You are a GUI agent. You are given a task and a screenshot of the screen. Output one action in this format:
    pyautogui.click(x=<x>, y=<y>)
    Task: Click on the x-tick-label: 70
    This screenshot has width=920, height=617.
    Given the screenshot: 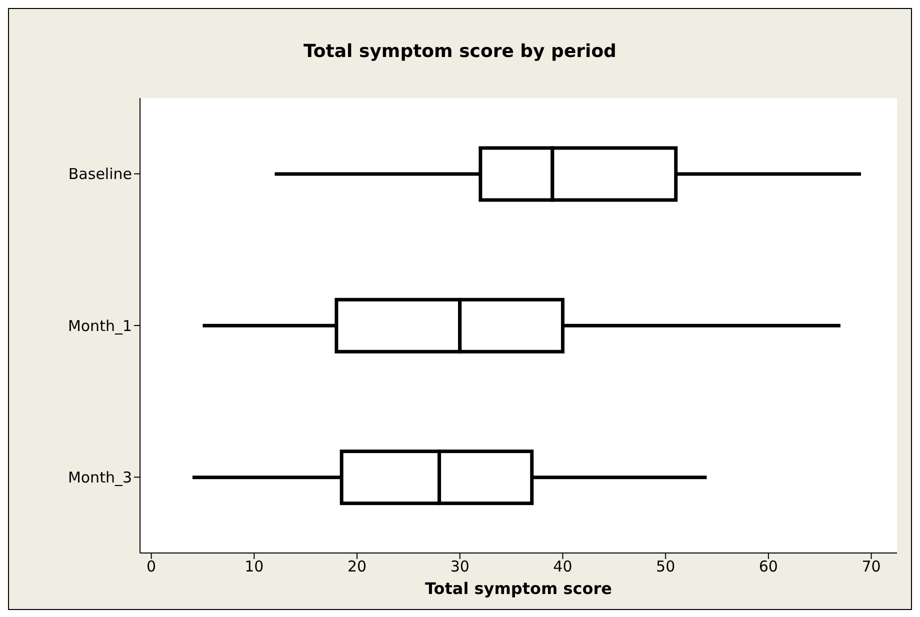 What is the action you would take?
    pyautogui.click(x=871, y=567)
    